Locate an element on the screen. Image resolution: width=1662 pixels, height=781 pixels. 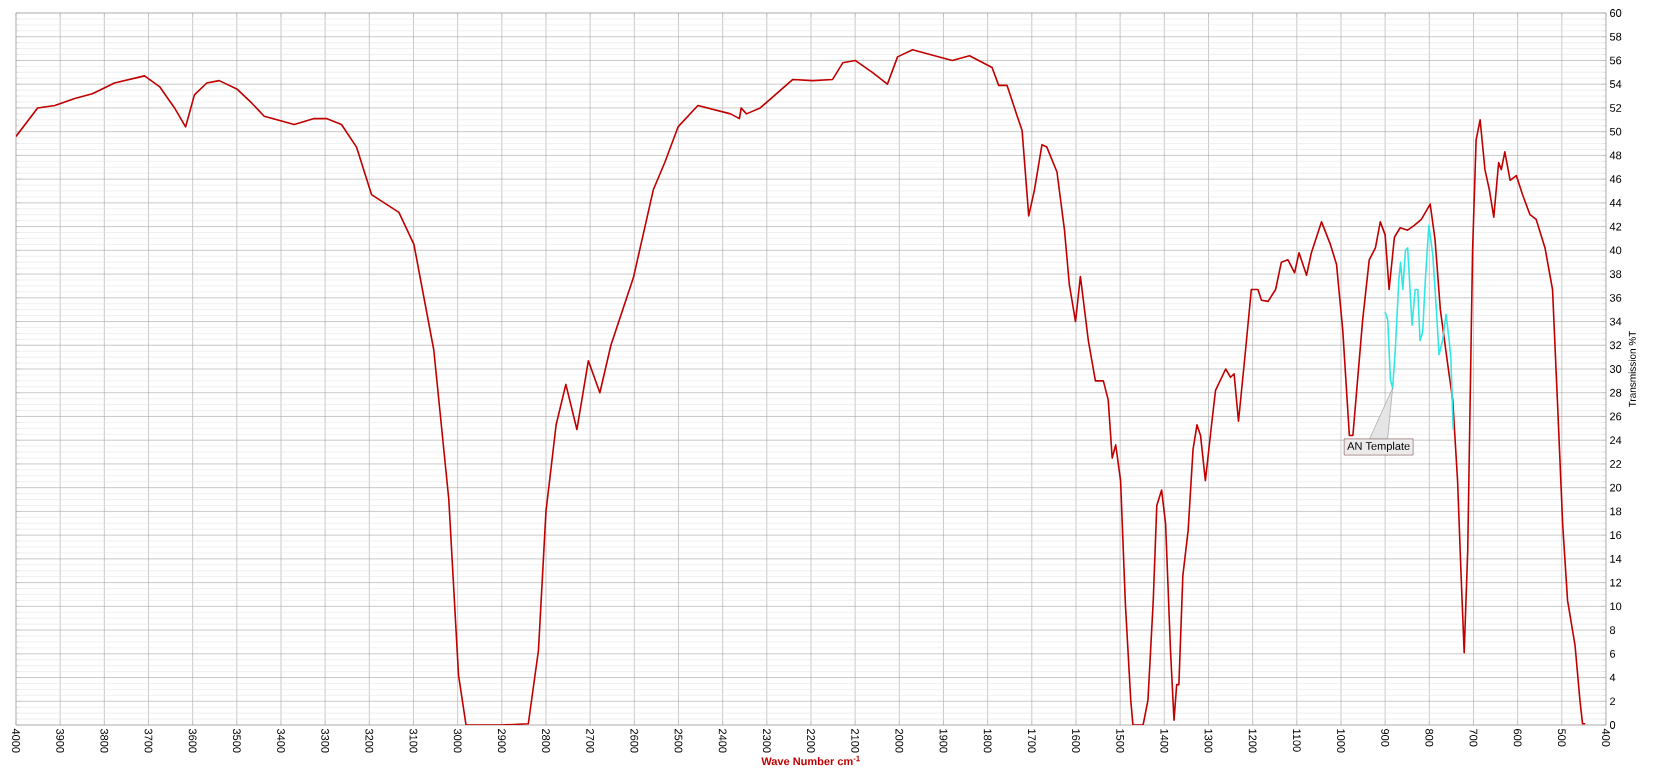
y-tick-label: 38 is located at coordinates (1615, 274).